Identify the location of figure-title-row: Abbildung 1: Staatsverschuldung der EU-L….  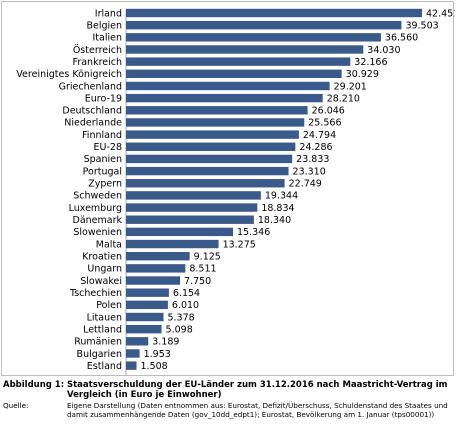
(228, 390).